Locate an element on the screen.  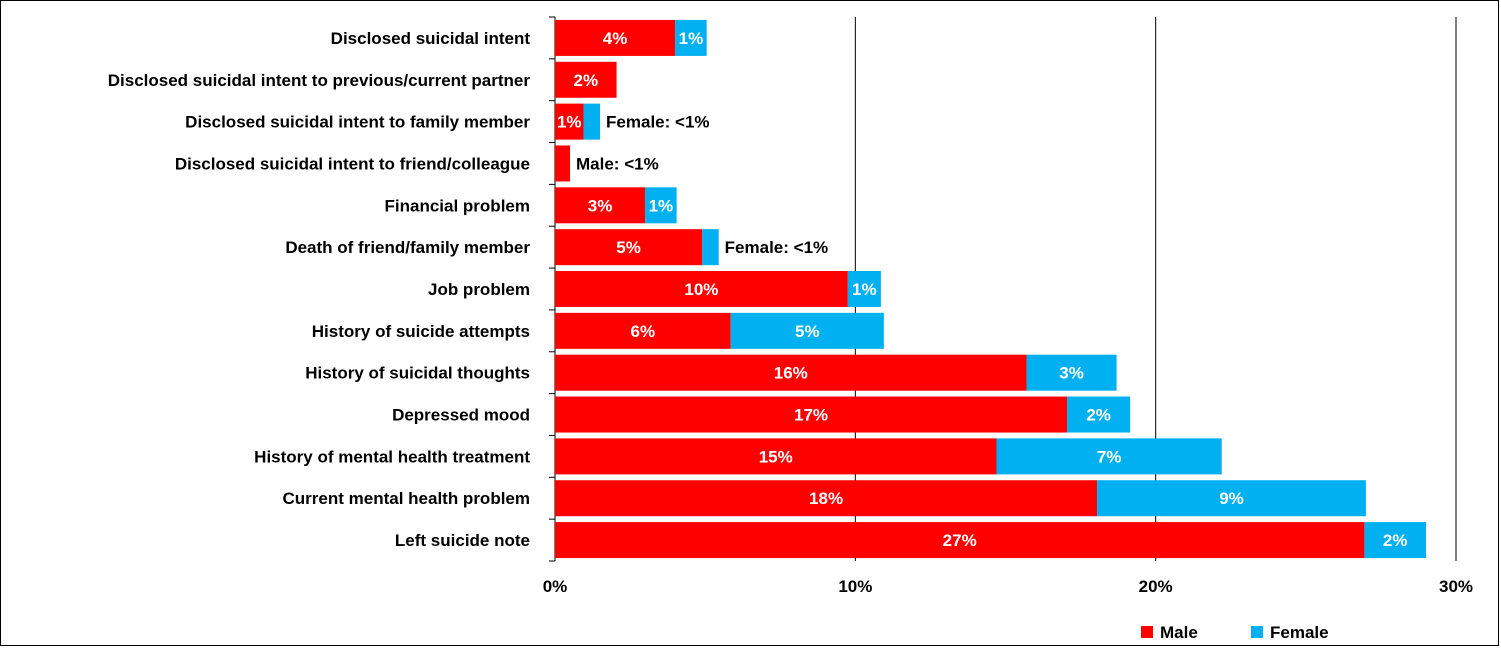
category-label: Depressed mood is located at coordinates (461, 415).